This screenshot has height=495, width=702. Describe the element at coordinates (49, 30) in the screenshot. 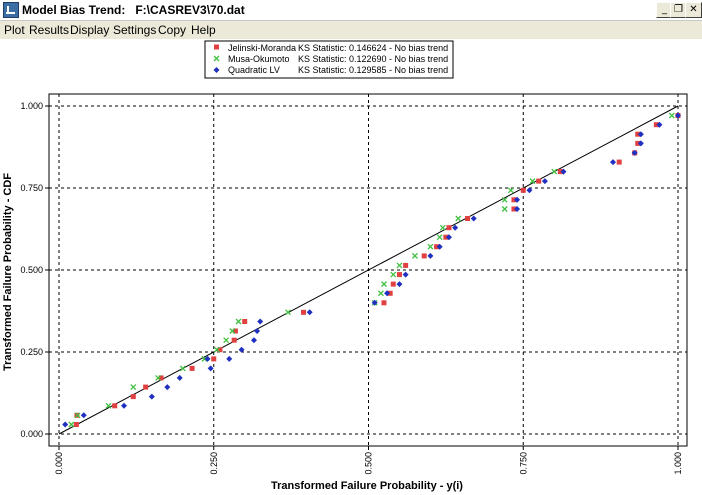

I see `menu-results: Results` at that location.